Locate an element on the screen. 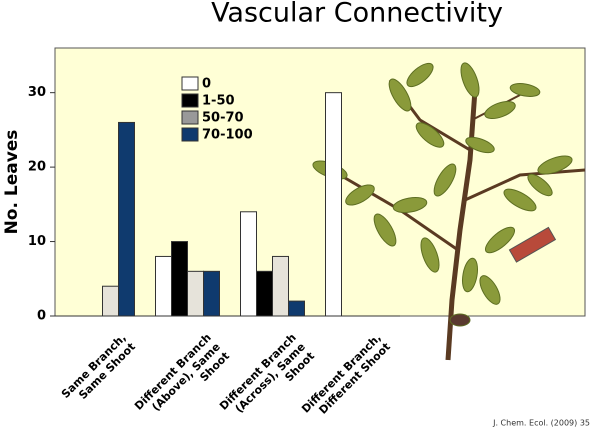 The width and height of the screenshot is (600, 430). y-tick-label: 30 is located at coordinates (37, 92).